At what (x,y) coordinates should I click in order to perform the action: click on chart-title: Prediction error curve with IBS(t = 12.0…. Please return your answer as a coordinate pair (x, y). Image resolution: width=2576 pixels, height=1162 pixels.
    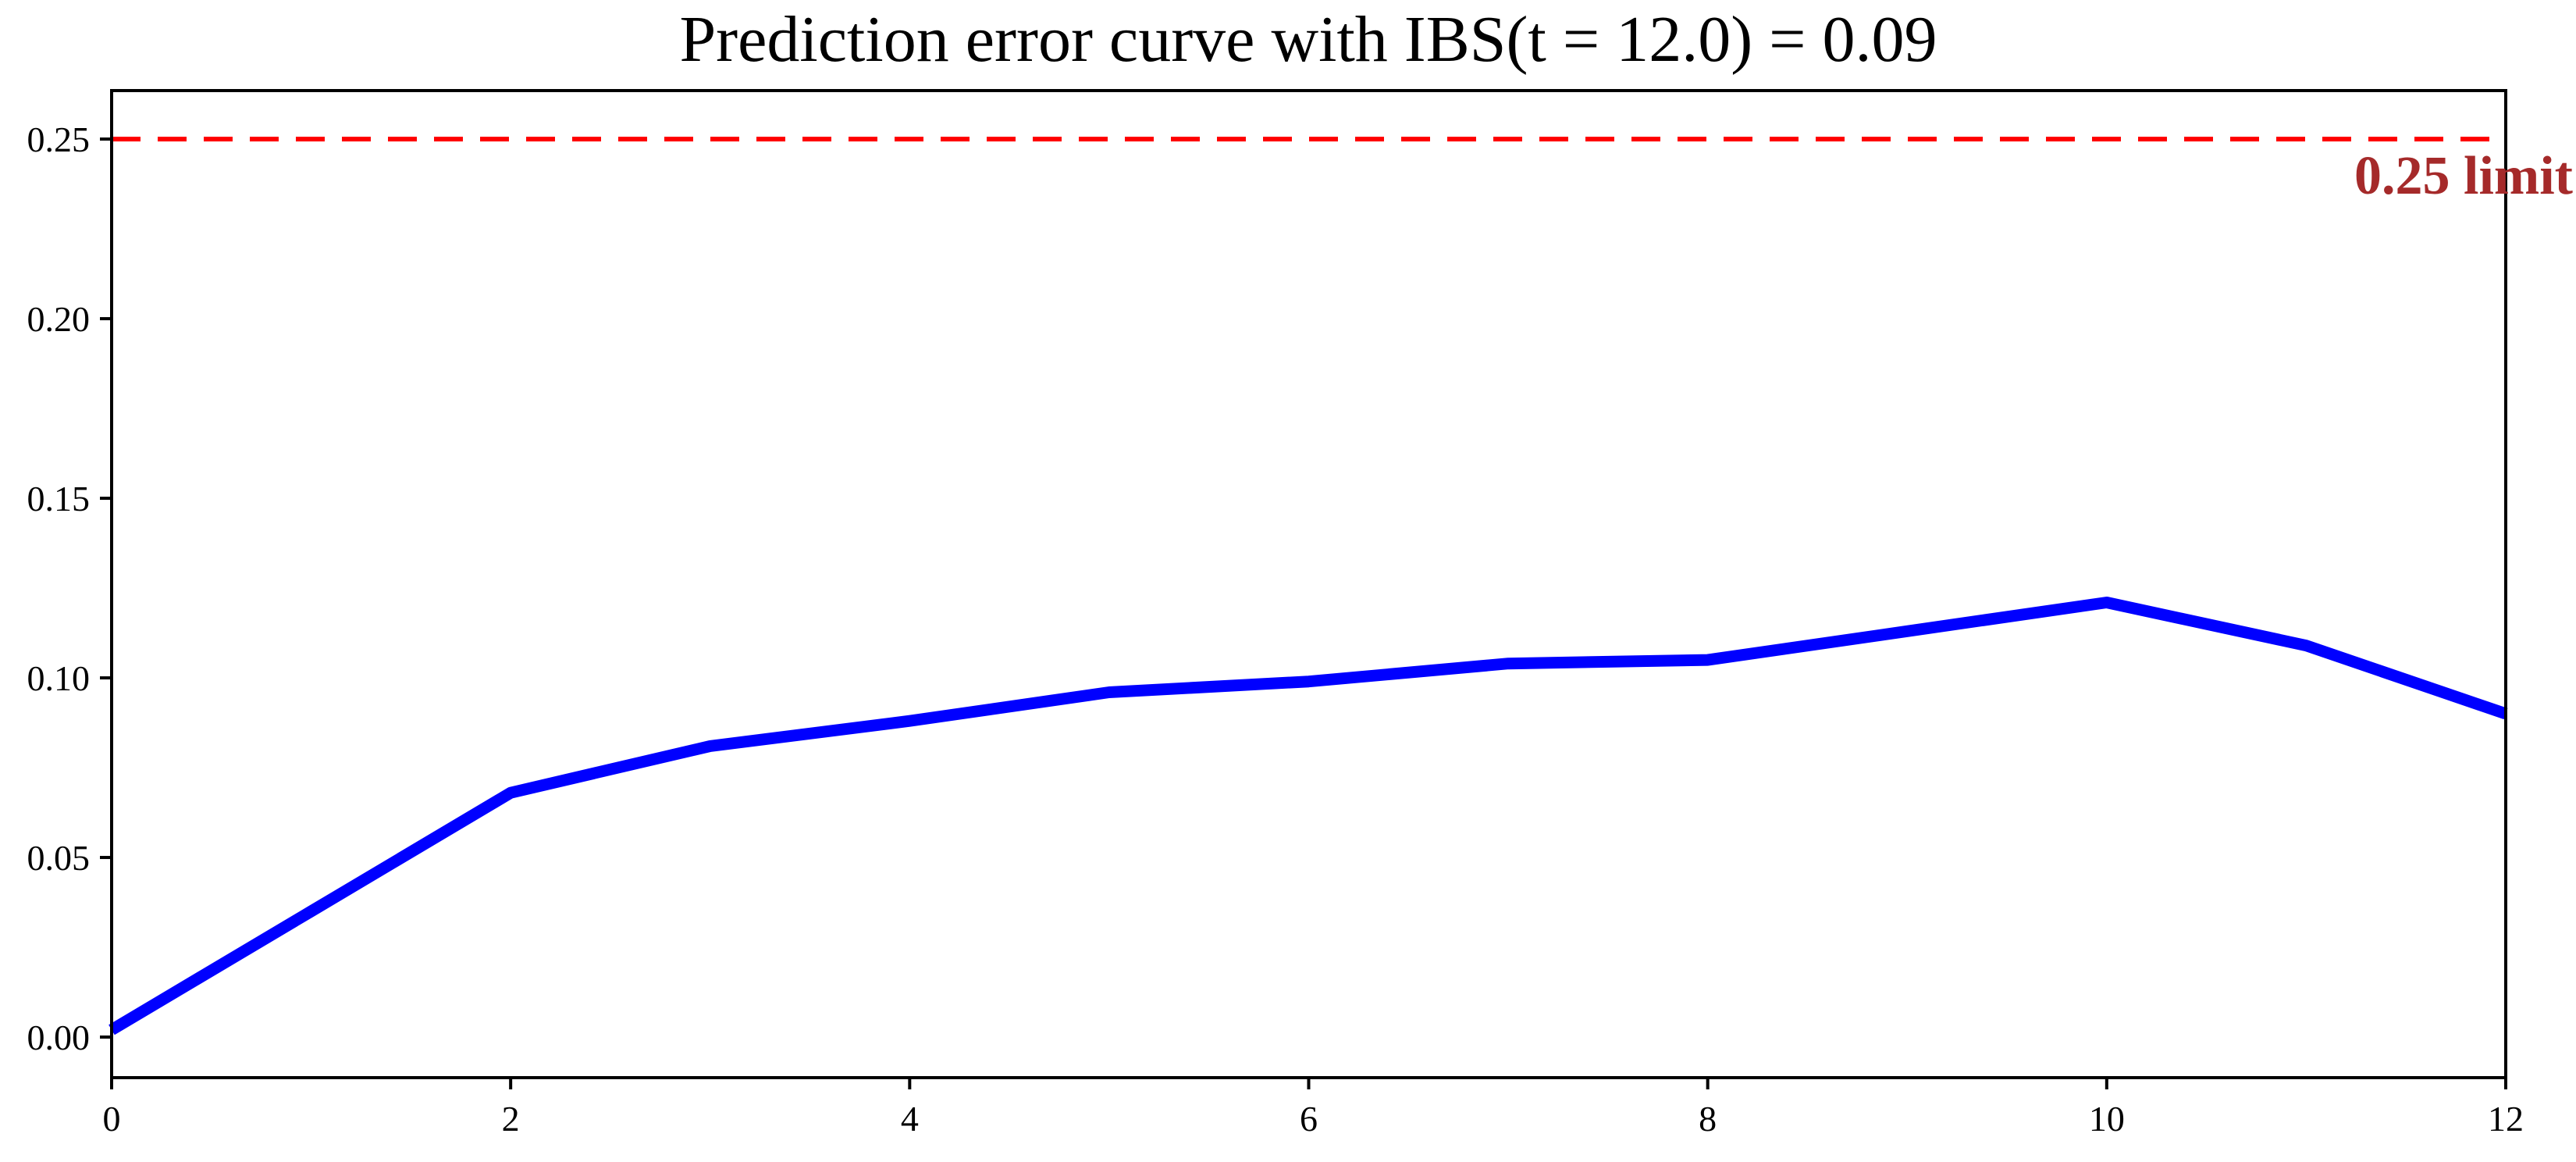
    Looking at the image, I should click on (1308, 39).